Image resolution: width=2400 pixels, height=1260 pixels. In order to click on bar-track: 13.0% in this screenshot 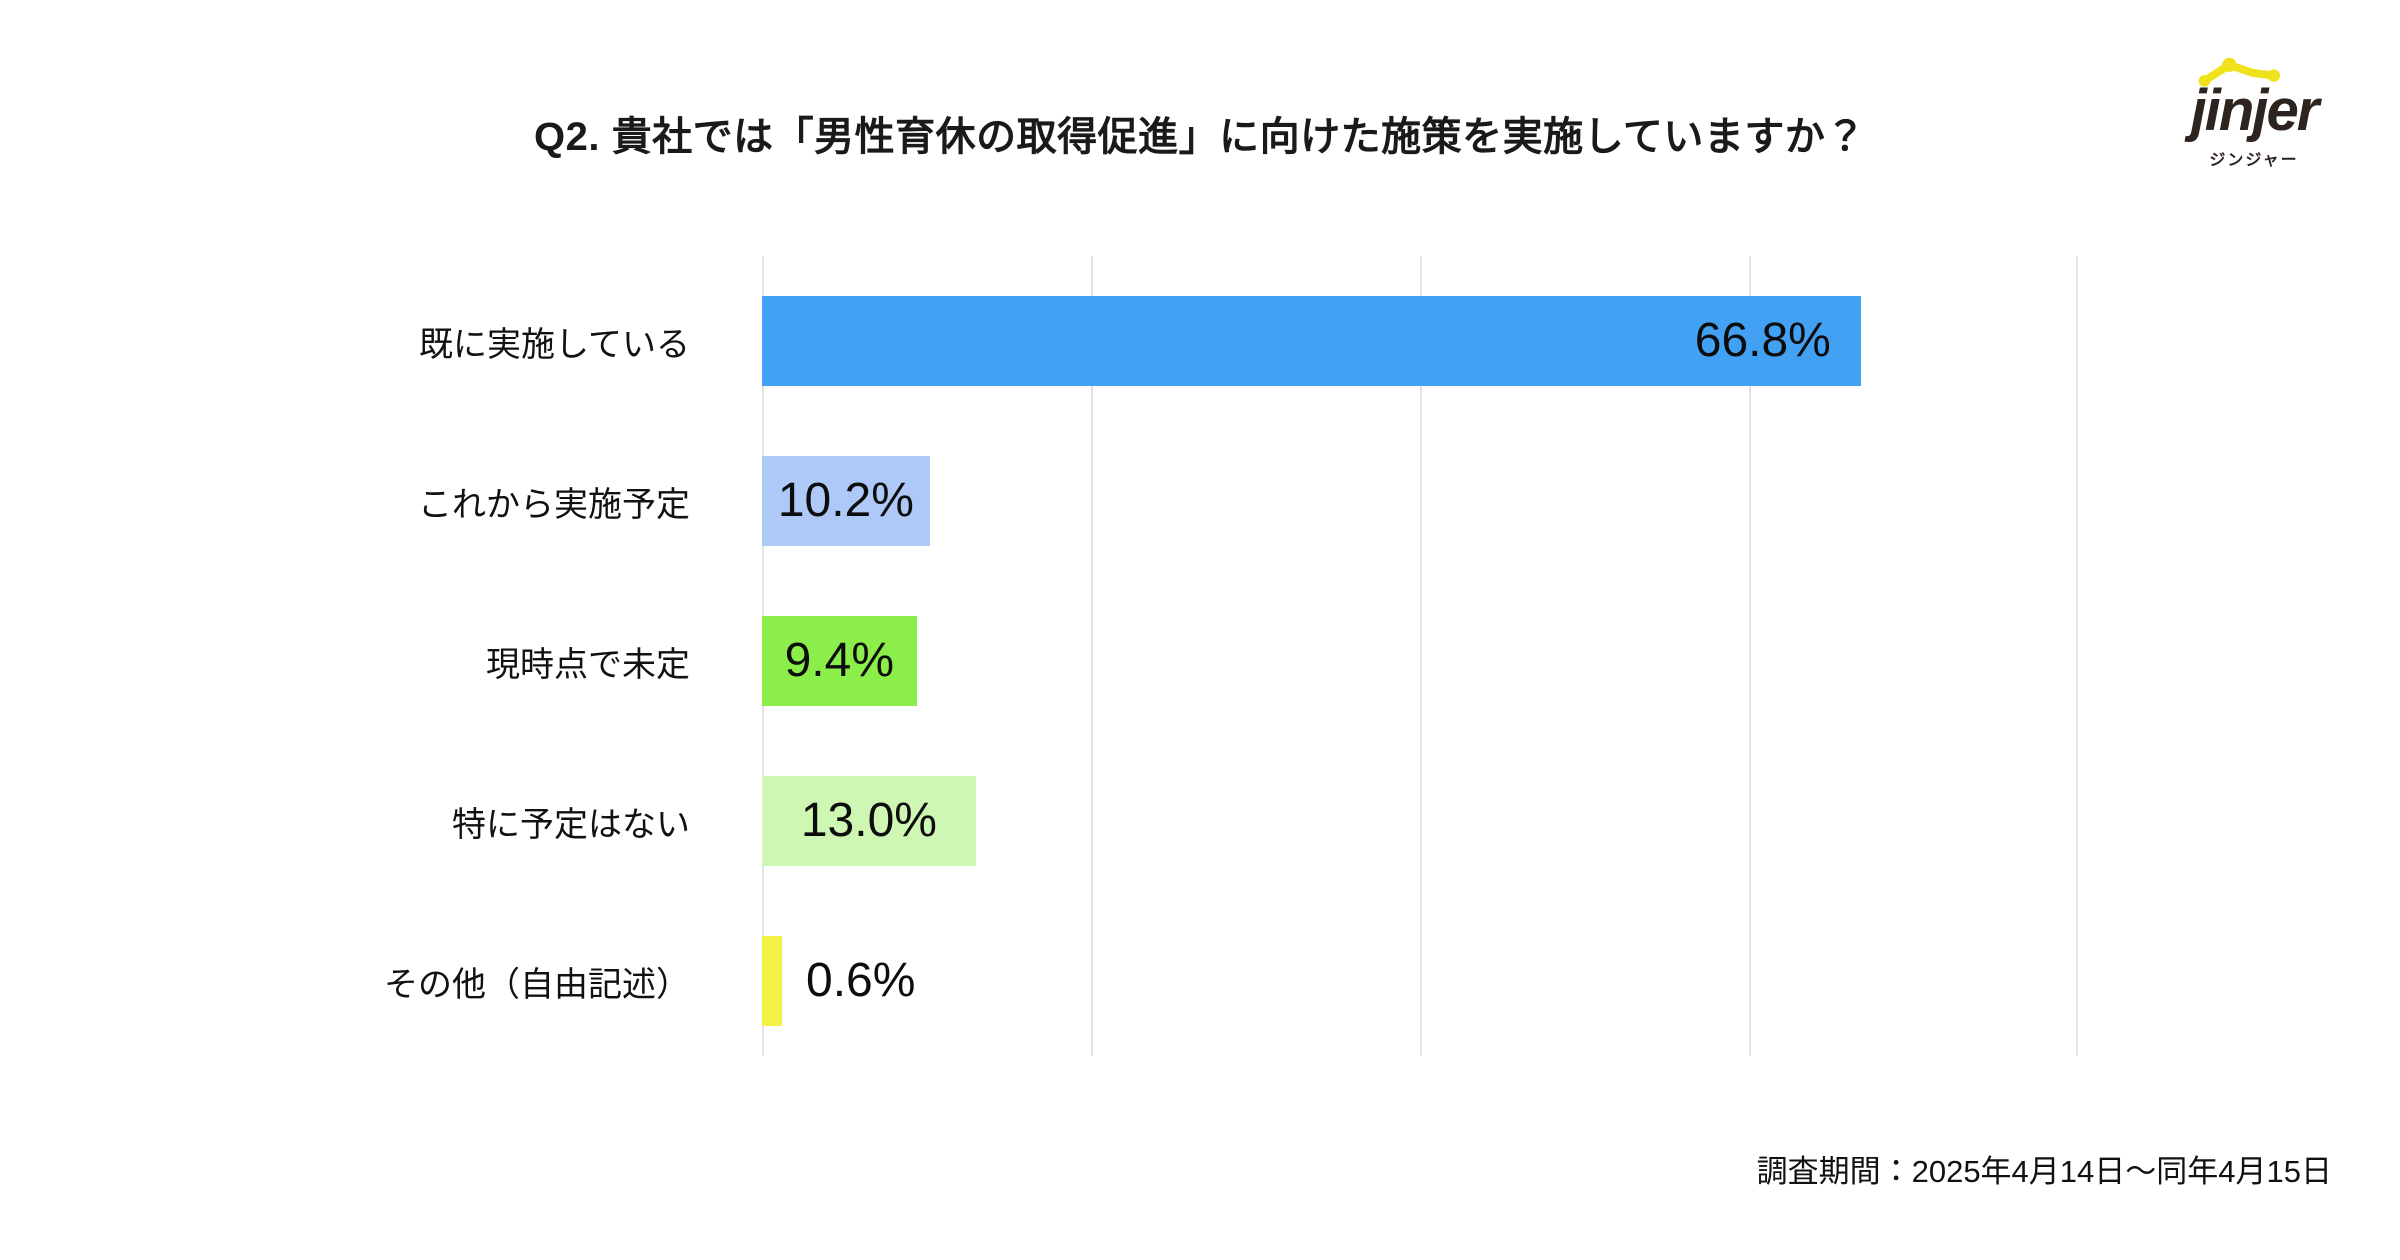, I will do `click(1420, 821)`.